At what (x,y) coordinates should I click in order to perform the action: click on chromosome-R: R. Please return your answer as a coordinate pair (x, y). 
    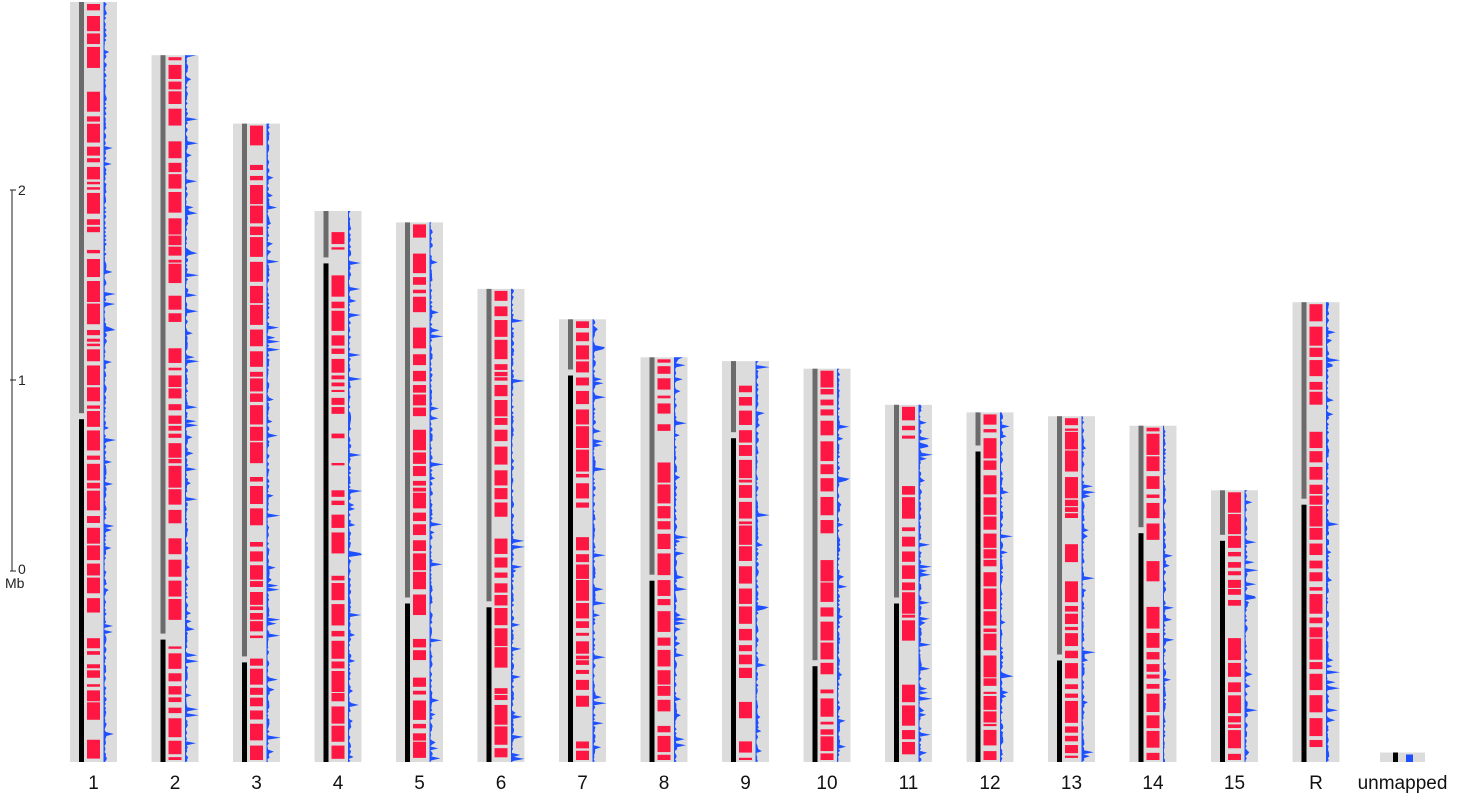
    Looking at the image, I should click on (1316, 548).